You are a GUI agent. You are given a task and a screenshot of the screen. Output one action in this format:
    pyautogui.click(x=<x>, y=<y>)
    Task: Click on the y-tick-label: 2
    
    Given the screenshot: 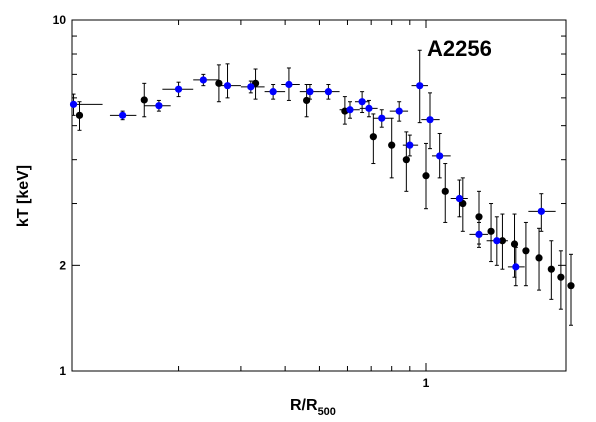 What is the action you would take?
    pyautogui.click(x=62, y=265)
    